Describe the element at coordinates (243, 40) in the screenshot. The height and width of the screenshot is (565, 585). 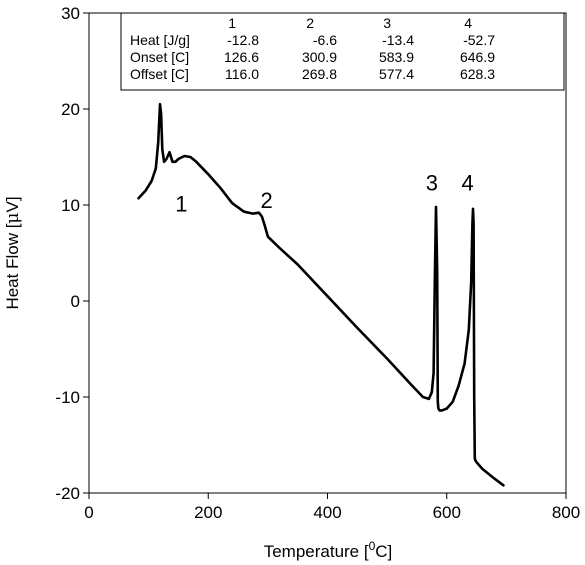
I see `table-cell: -12.8` at that location.